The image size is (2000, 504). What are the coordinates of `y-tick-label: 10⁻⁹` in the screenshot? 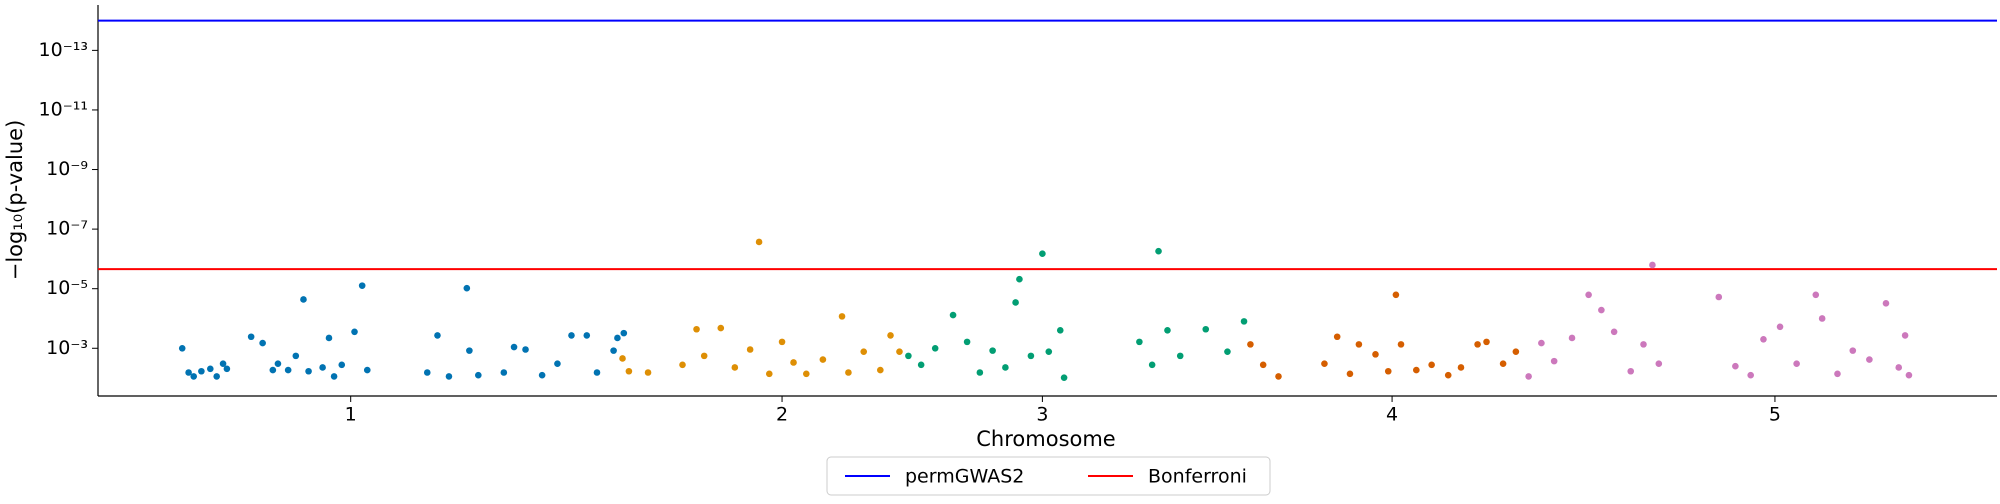 It's located at (67, 169).